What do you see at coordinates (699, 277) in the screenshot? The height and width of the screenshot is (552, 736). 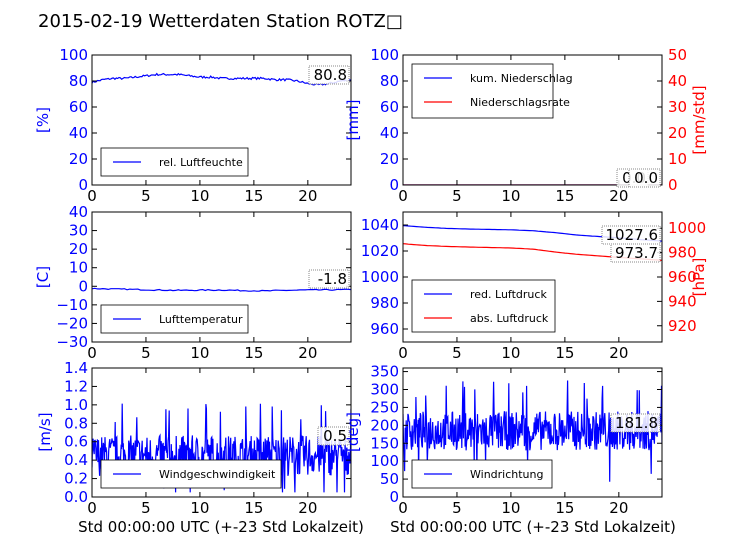 I see `y-right-axis-label: [hPa]` at bounding box center [699, 277].